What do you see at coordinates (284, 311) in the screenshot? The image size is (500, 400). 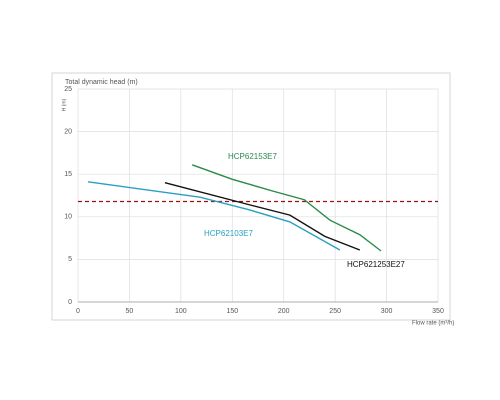 I see `x-tick-label: 200` at bounding box center [284, 311].